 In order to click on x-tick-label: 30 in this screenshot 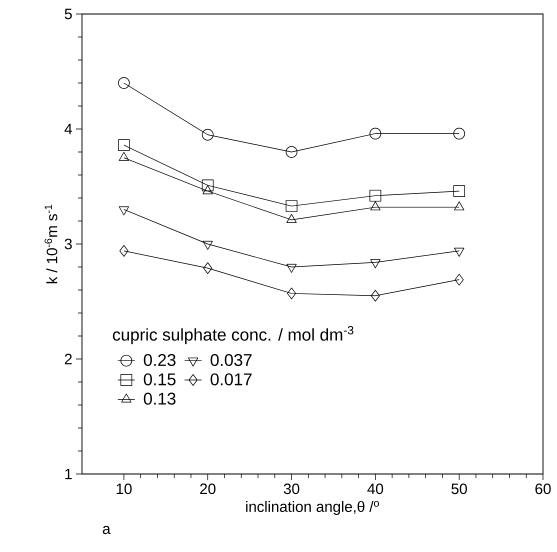, I will do `click(292, 489)`.